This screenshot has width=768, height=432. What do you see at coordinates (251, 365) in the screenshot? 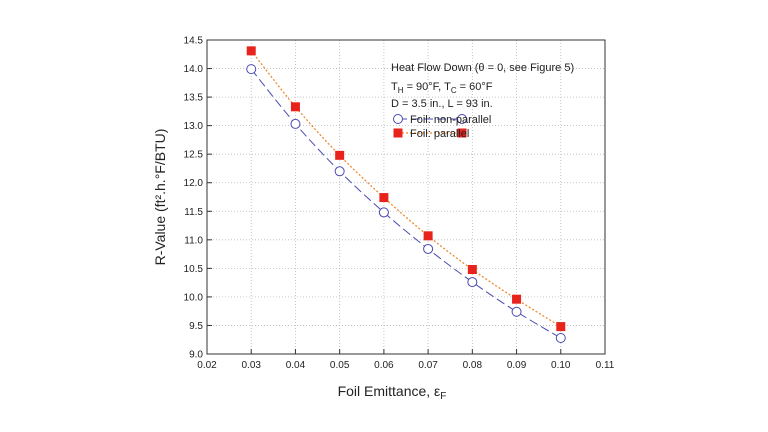
I see `x-tick-label: 0.03` at bounding box center [251, 365].